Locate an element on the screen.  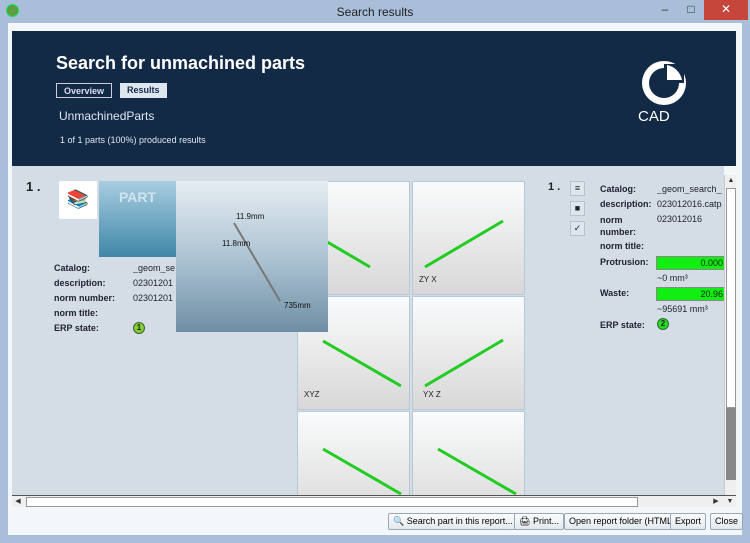
scroll-up-arrow: ▲ is located at coordinates (731, 180).